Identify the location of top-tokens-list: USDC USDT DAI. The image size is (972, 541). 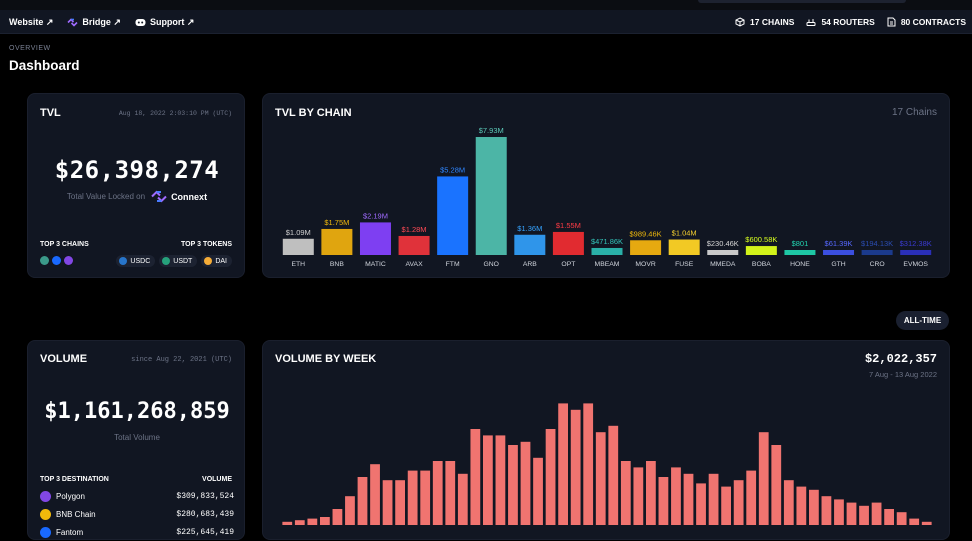
(174, 261).